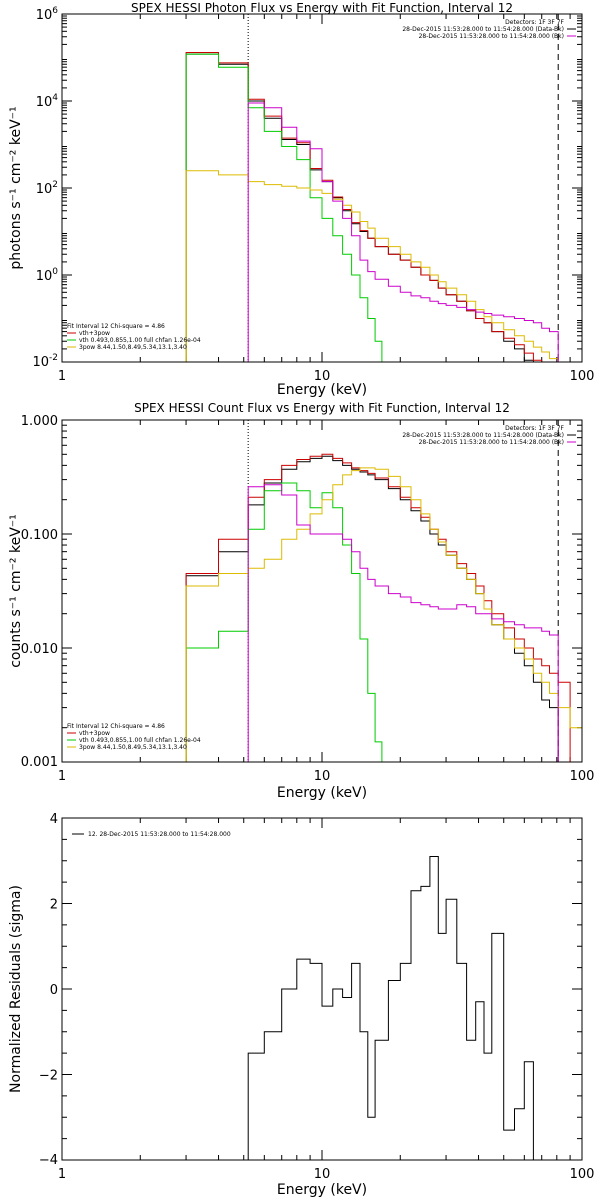 The image size is (600, 1200). I want to click on y-tick-label: 0.010, so click(39, 649).